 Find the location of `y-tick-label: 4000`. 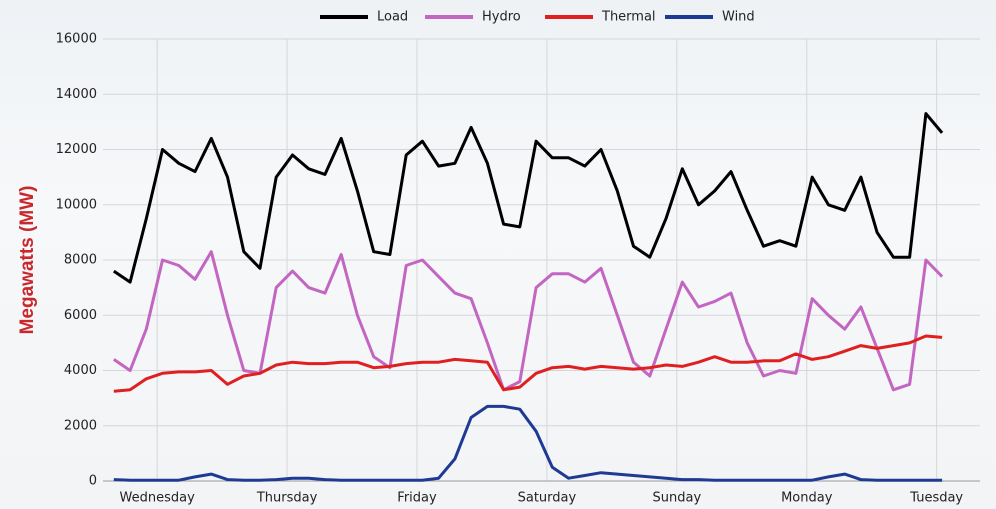

y-tick-label: 4000 is located at coordinates (80, 370).